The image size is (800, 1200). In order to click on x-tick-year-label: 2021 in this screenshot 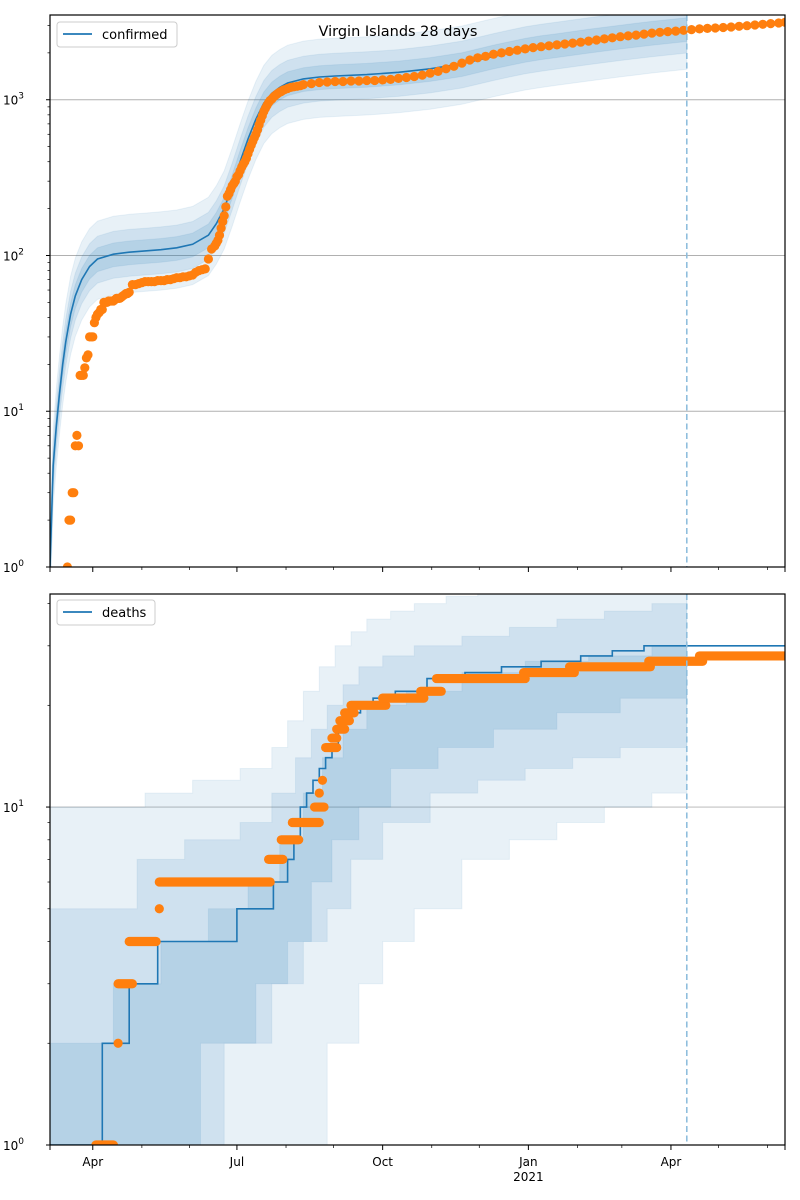, I will do `click(528, 1177)`.